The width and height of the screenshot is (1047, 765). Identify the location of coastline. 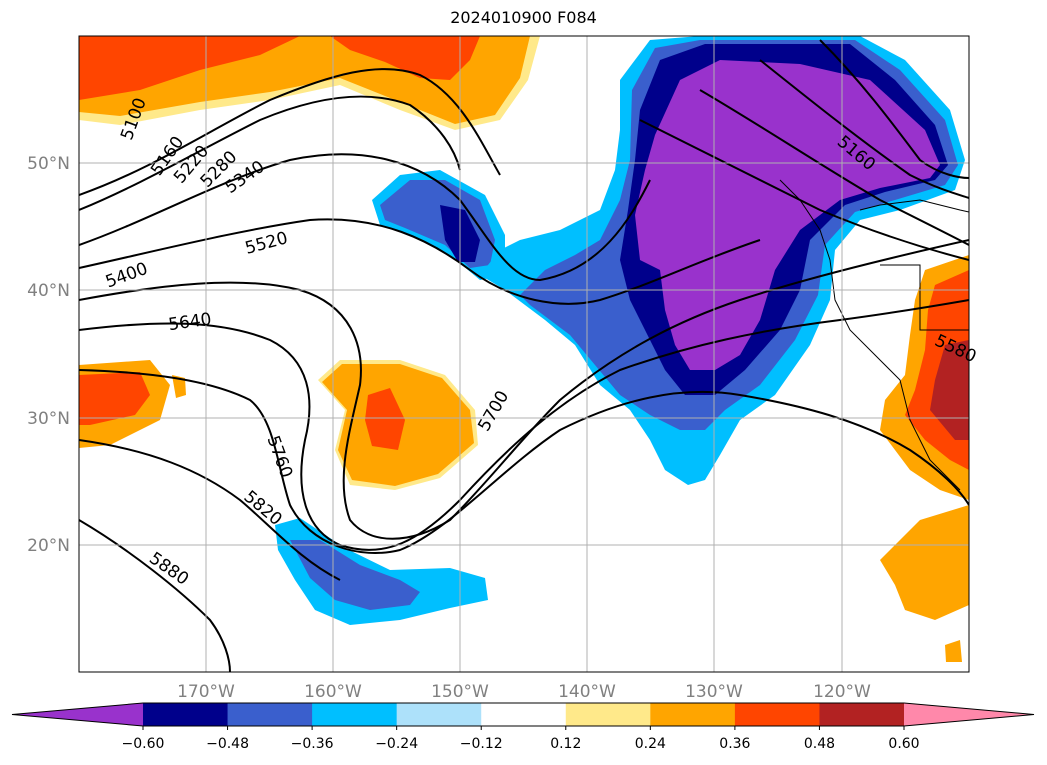
(874, 335).